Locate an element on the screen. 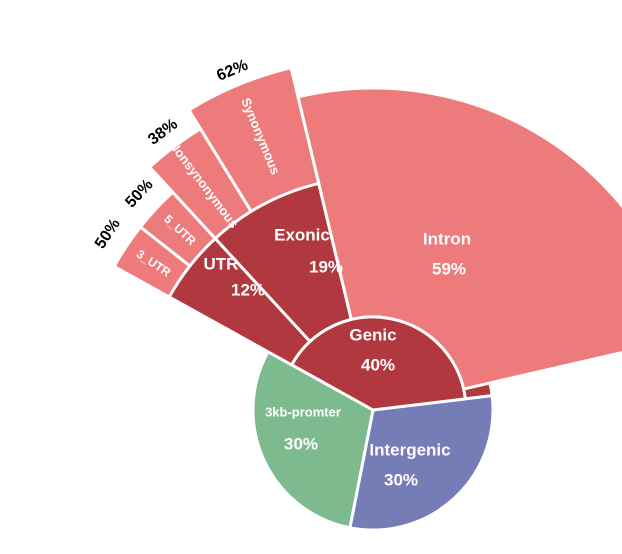 This screenshot has width=622, height=554. genic-name-label: Genic is located at coordinates (372, 334).